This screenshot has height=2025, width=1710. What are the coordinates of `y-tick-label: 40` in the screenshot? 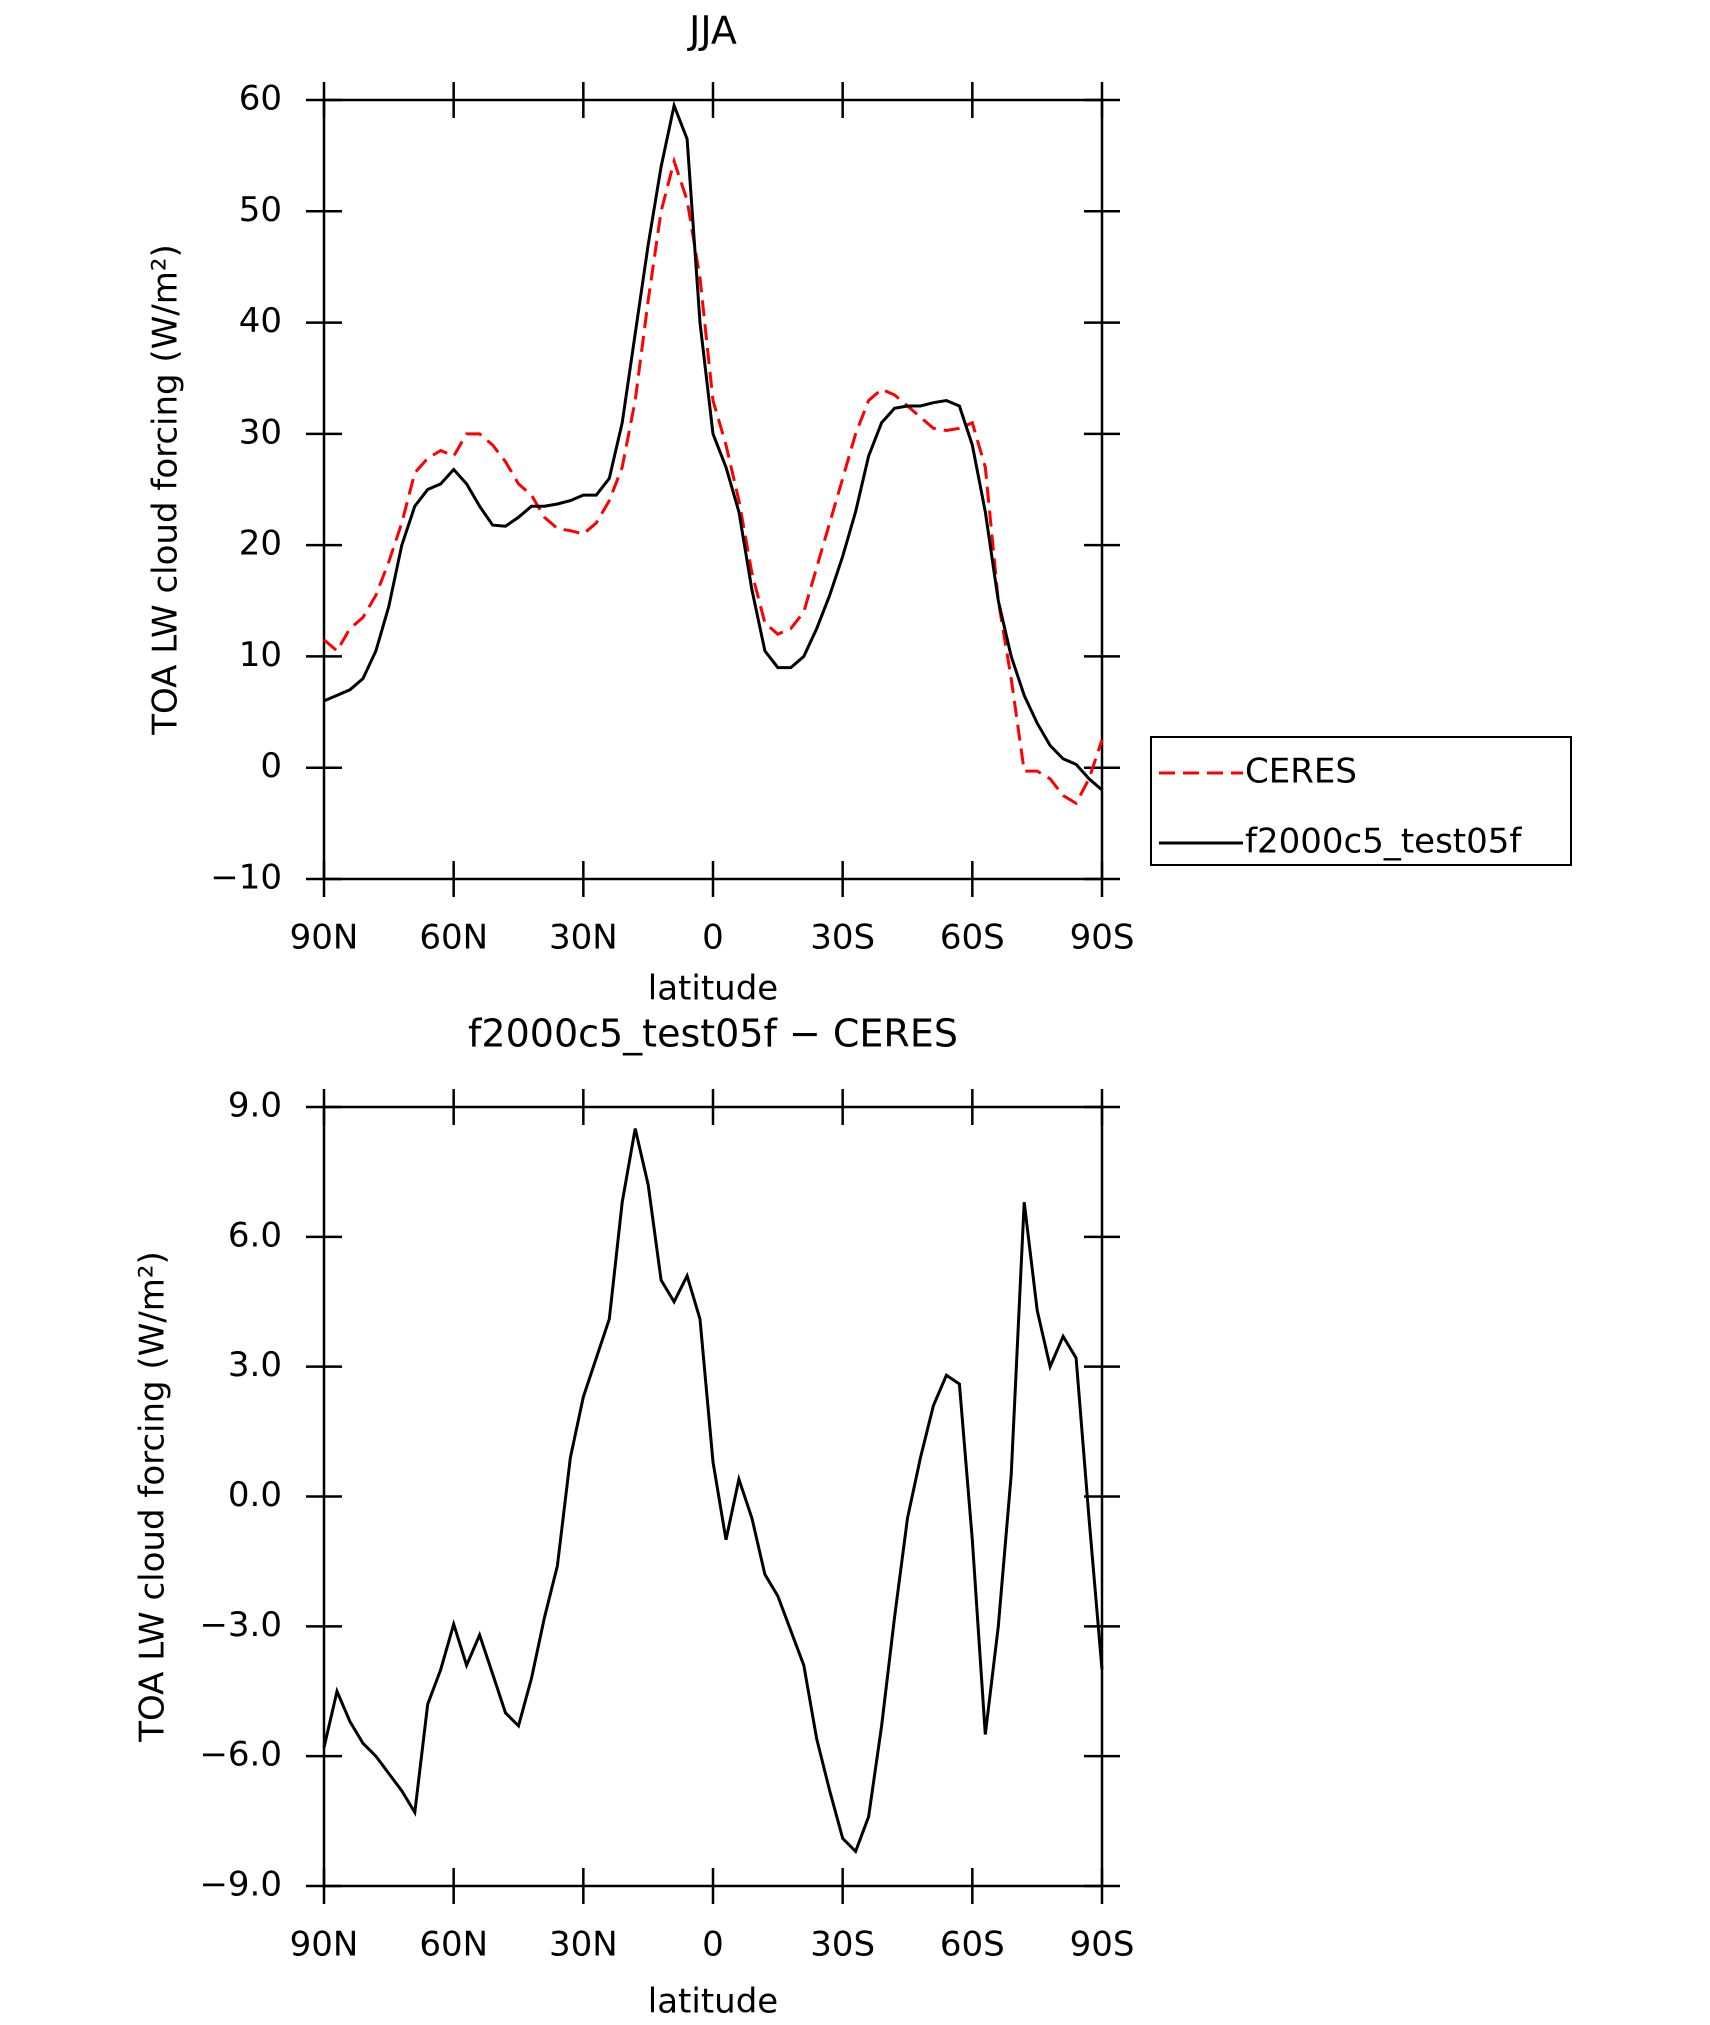 It's located at (260, 321).